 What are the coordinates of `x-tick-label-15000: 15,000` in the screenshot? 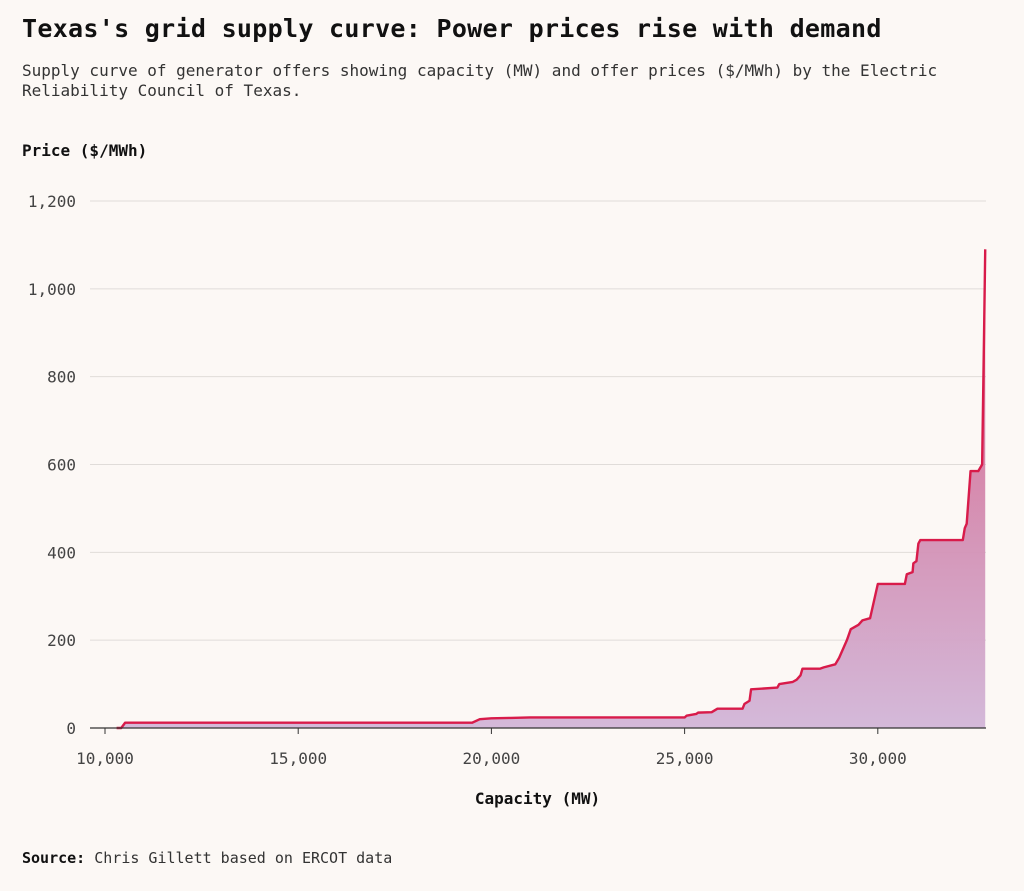 It's located at (298, 758).